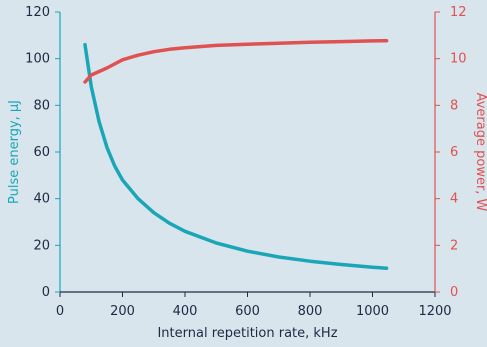 The image size is (487, 347). I want to click on x-tick-label: 1000, so click(372, 311).